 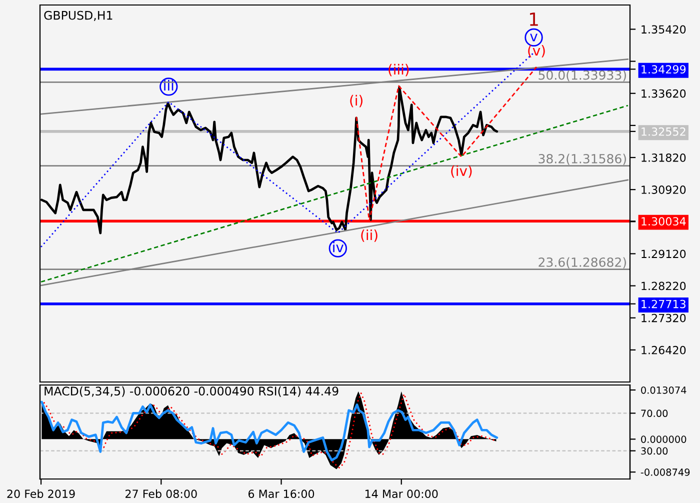 What do you see at coordinates (664, 157) in the screenshot?
I see `y-tick-label: 1.31820` at bounding box center [664, 157].